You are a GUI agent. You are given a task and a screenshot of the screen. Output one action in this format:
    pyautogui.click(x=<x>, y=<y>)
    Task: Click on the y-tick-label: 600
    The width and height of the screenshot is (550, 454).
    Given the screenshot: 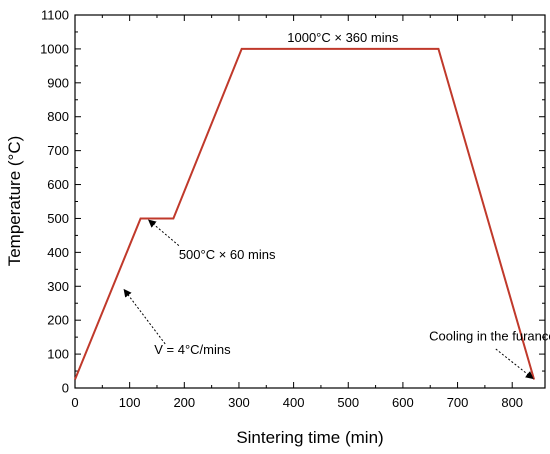 What is the action you would take?
    pyautogui.click(x=58, y=184)
    